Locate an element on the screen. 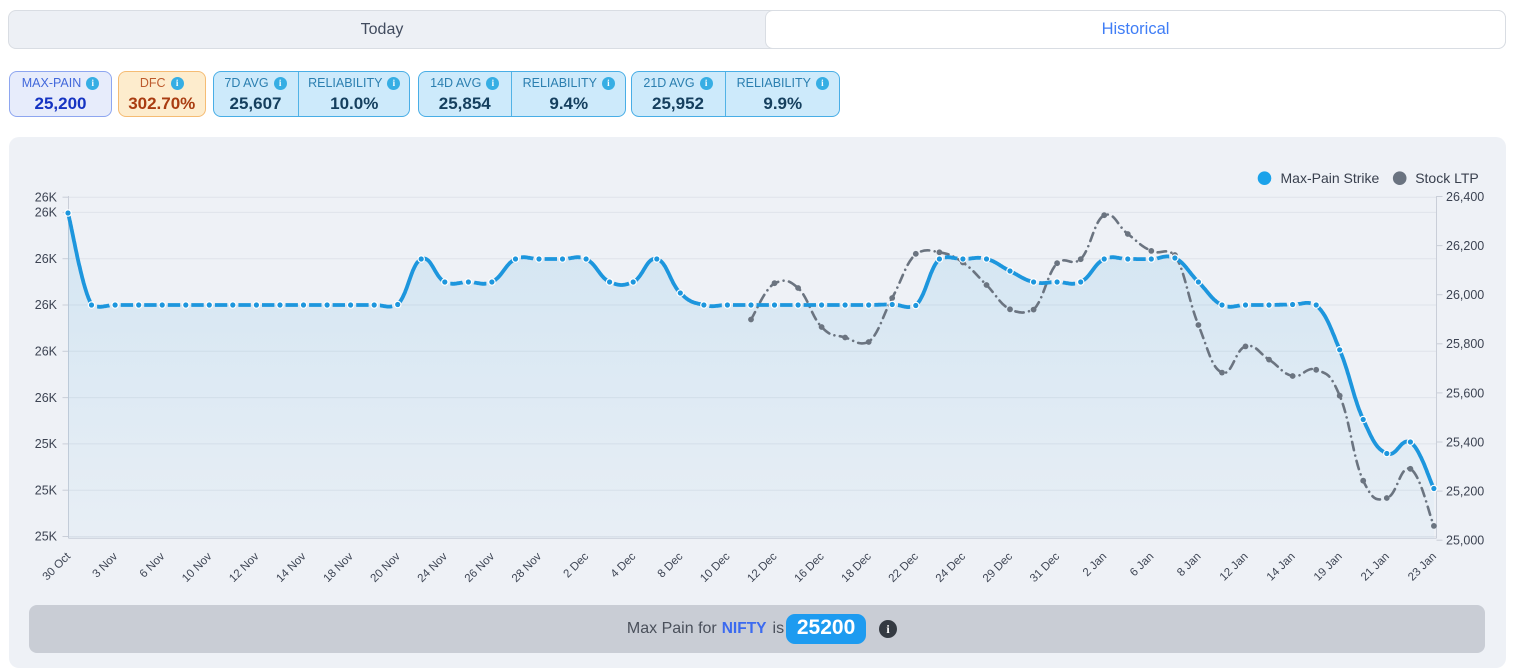  svg-text: 10 Nov is located at coordinates (197, 567).